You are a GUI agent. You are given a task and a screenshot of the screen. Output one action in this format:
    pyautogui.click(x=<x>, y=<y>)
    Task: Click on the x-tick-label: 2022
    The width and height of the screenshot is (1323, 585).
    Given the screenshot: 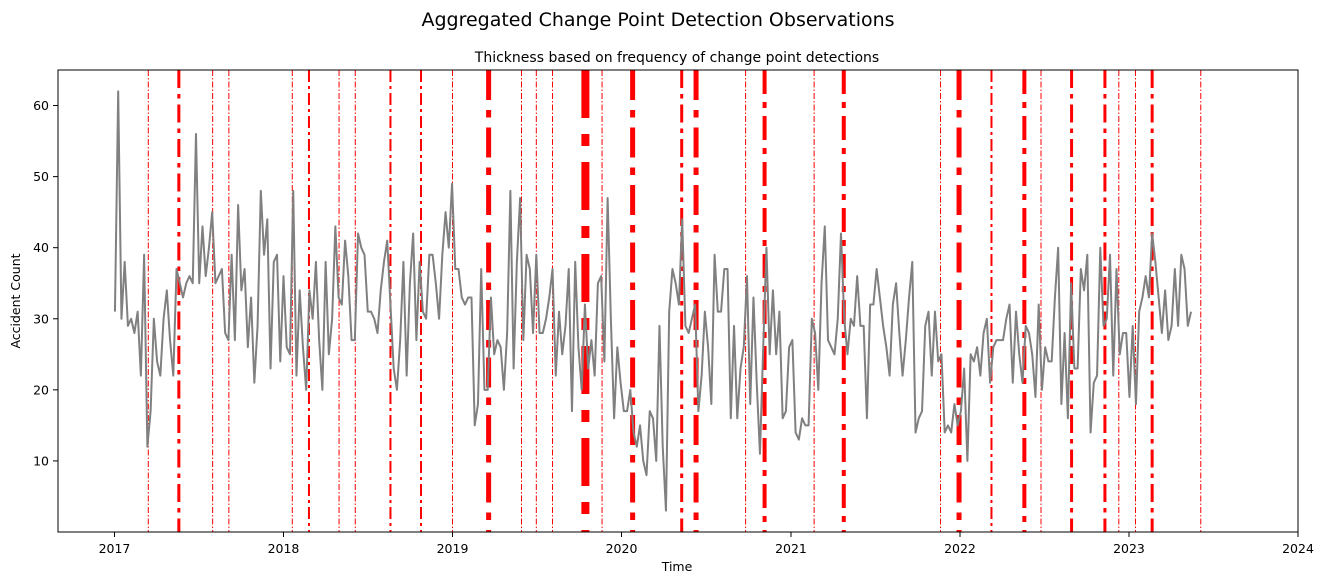 What is the action you would take?
    pyautogui.click(x=960, y=548)
    